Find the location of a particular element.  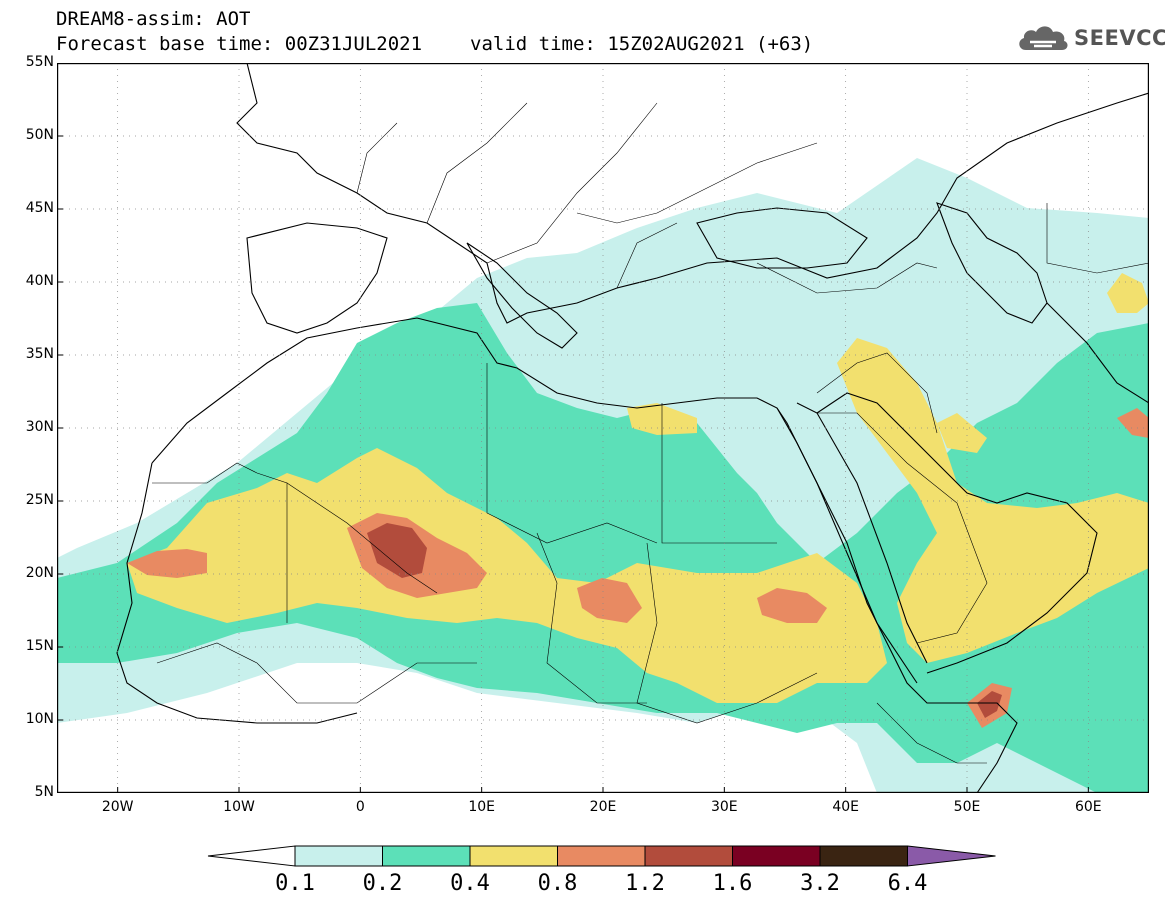

aot-band-0-8-chad is located at coordinates (609, 600).